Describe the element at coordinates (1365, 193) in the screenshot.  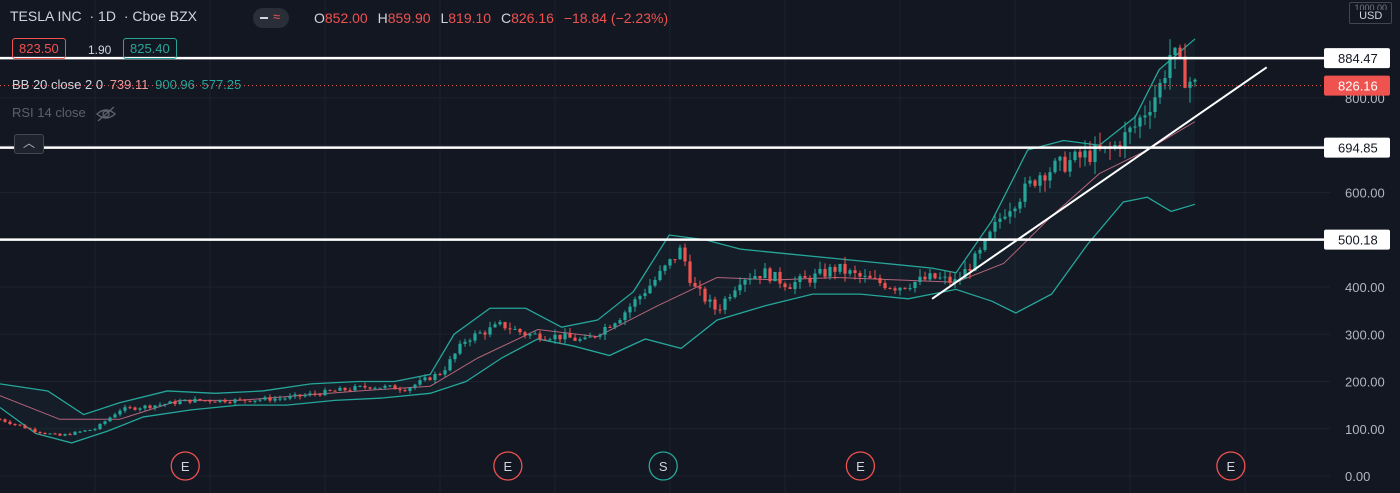
I see `y-tick-label: 600.00` at that location.